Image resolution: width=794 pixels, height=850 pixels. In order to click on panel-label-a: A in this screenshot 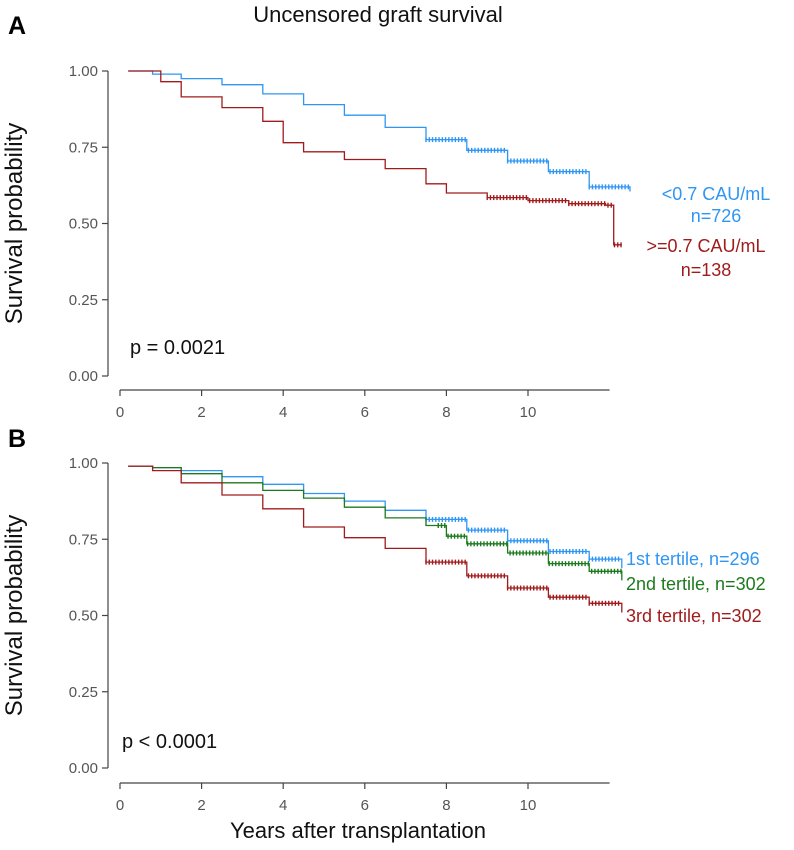, I will do `click(17, 26)`.